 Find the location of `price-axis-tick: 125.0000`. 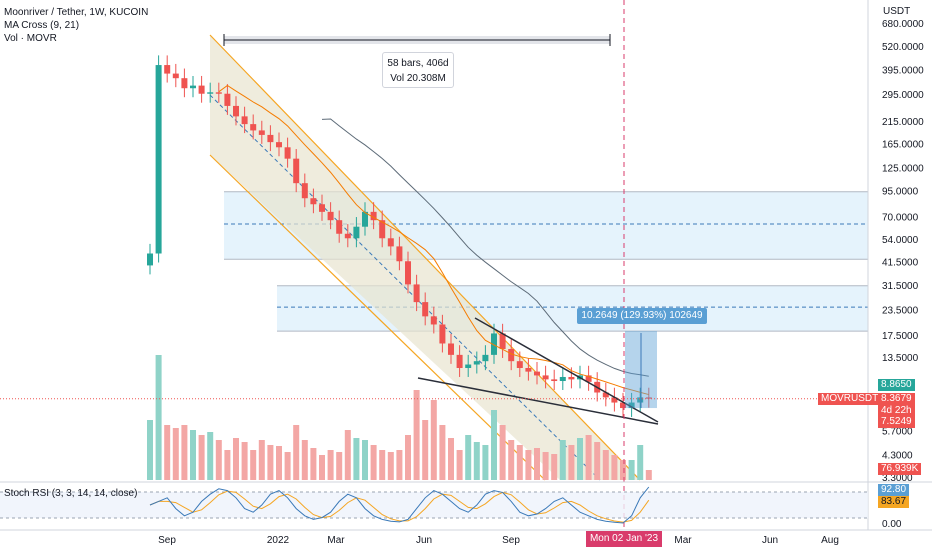

price-axis-tick: 125.0000 is located at coordinates (903, 168).